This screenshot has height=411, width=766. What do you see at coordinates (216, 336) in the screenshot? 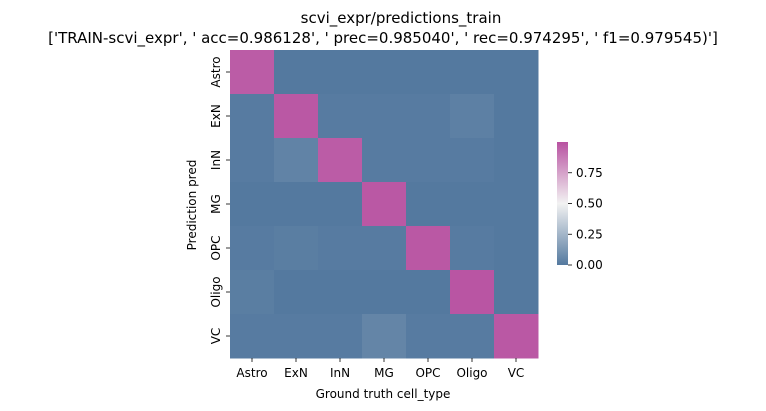
I see `y-tick-label: VC` at bounding box center [216, 336].